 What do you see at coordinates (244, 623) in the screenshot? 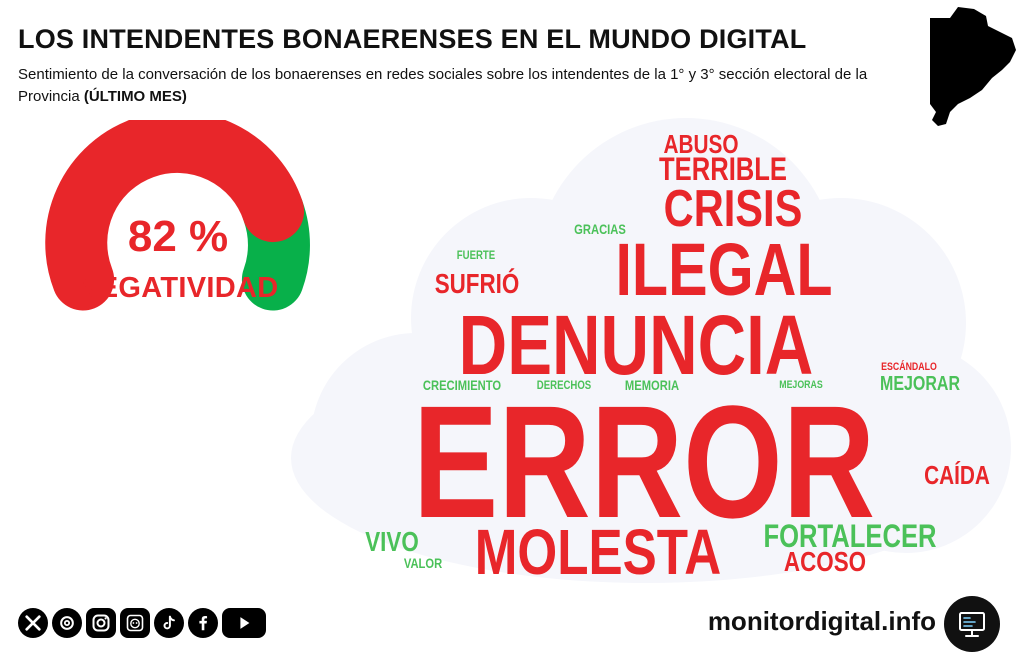
I see `youtube-icon` at bounding box center [244, 623].